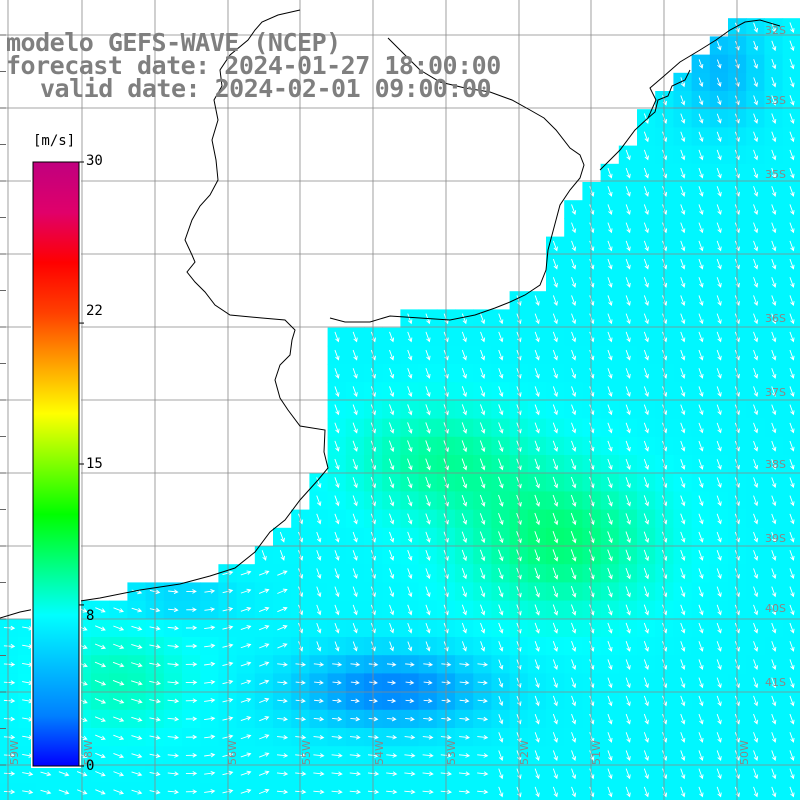 The height and width of the screenshot is (800, 800). Describe the element at coordinates (88, 752) in the screenshot. I see `lon-label-58w: 58W` at that location.